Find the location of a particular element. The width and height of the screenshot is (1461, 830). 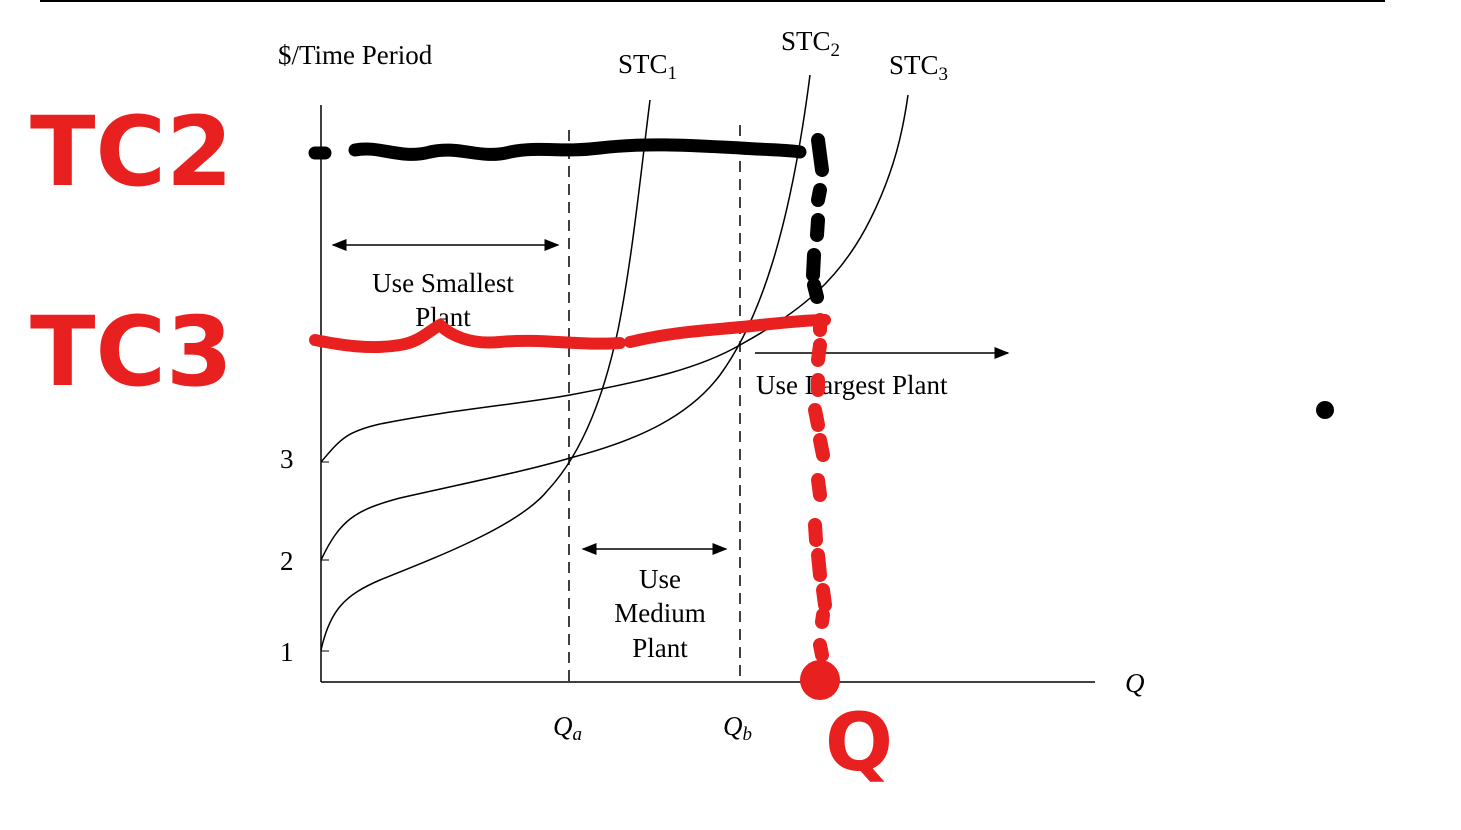

curve-label: STC2 is located at coordinates (810, 43).